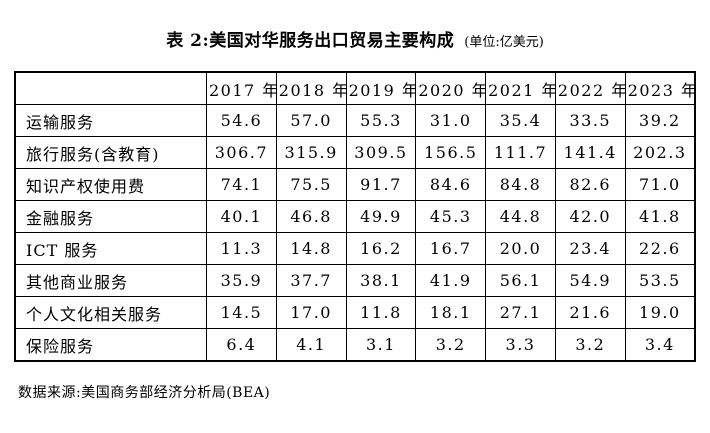 The image size is (710, 433). I want to click on value-cell: 41.9, so click(451, 280).